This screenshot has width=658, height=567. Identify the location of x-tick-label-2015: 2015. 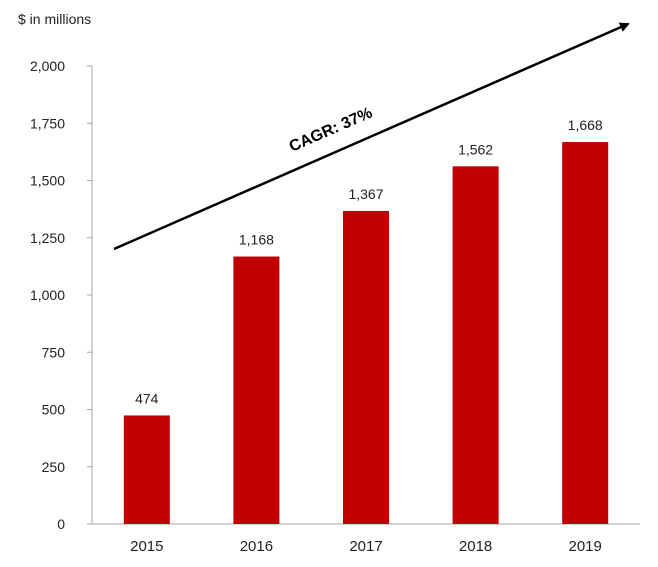
(146, 546).